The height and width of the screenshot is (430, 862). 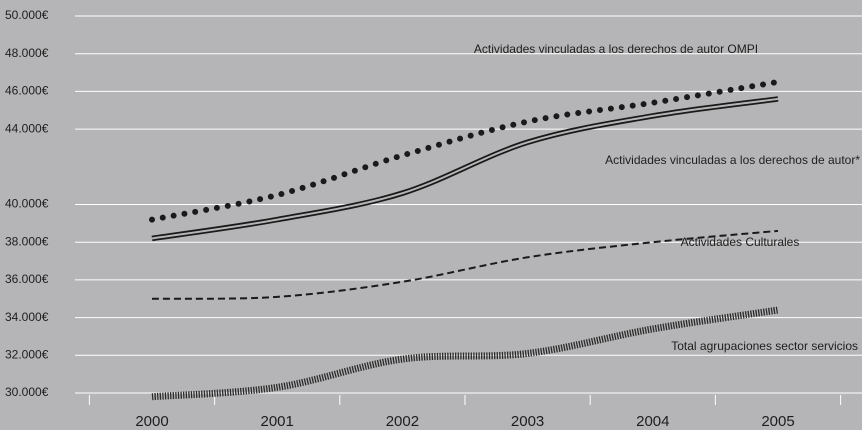 I want to click on x-tick-label: 2002, so click(x=402, y=421).